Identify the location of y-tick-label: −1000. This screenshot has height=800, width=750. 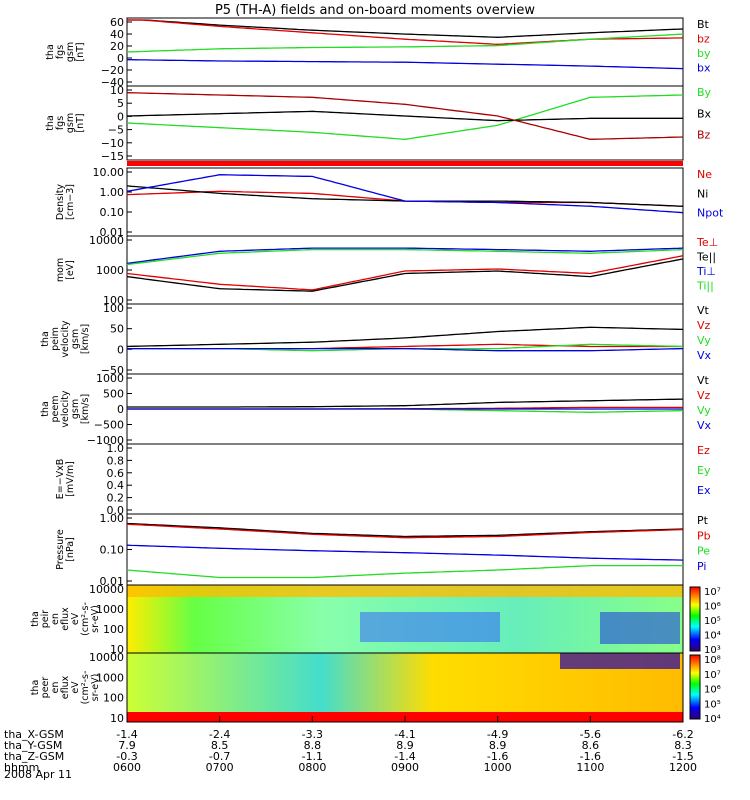
(105, 440).